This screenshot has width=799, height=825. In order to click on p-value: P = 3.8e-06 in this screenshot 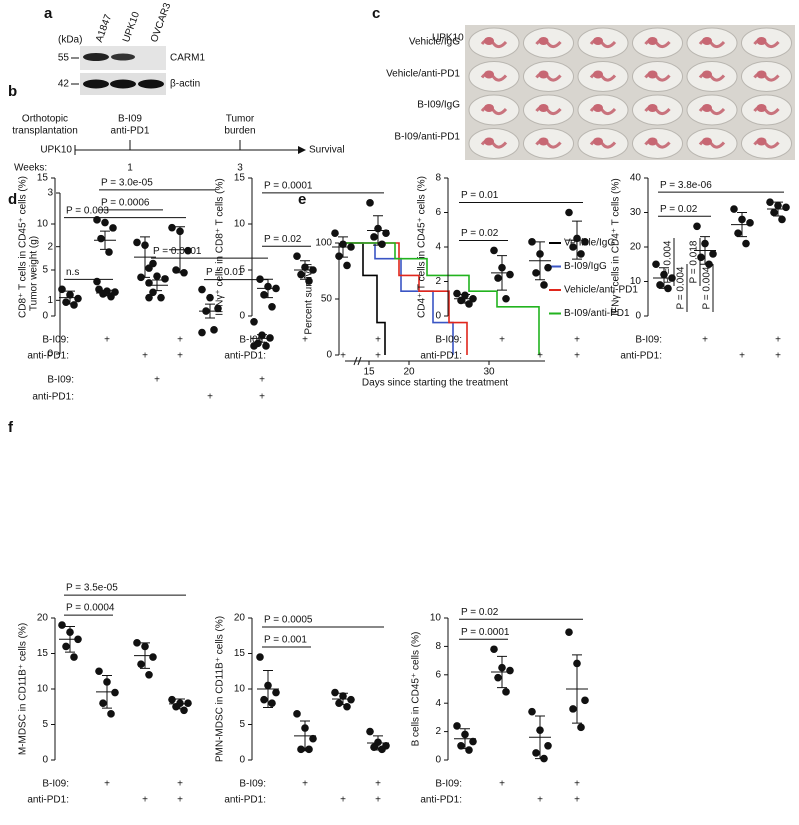, I will do `click(686, 185)`.